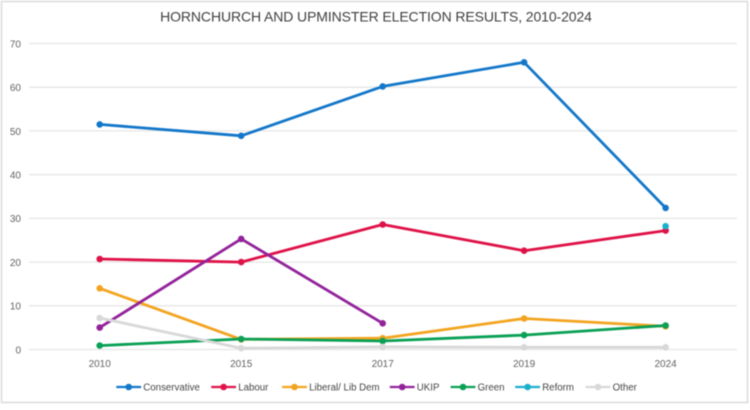 The width and height of the screenshot is (750, 410). I want to click on svg-text: Labour, so click(253, 387).